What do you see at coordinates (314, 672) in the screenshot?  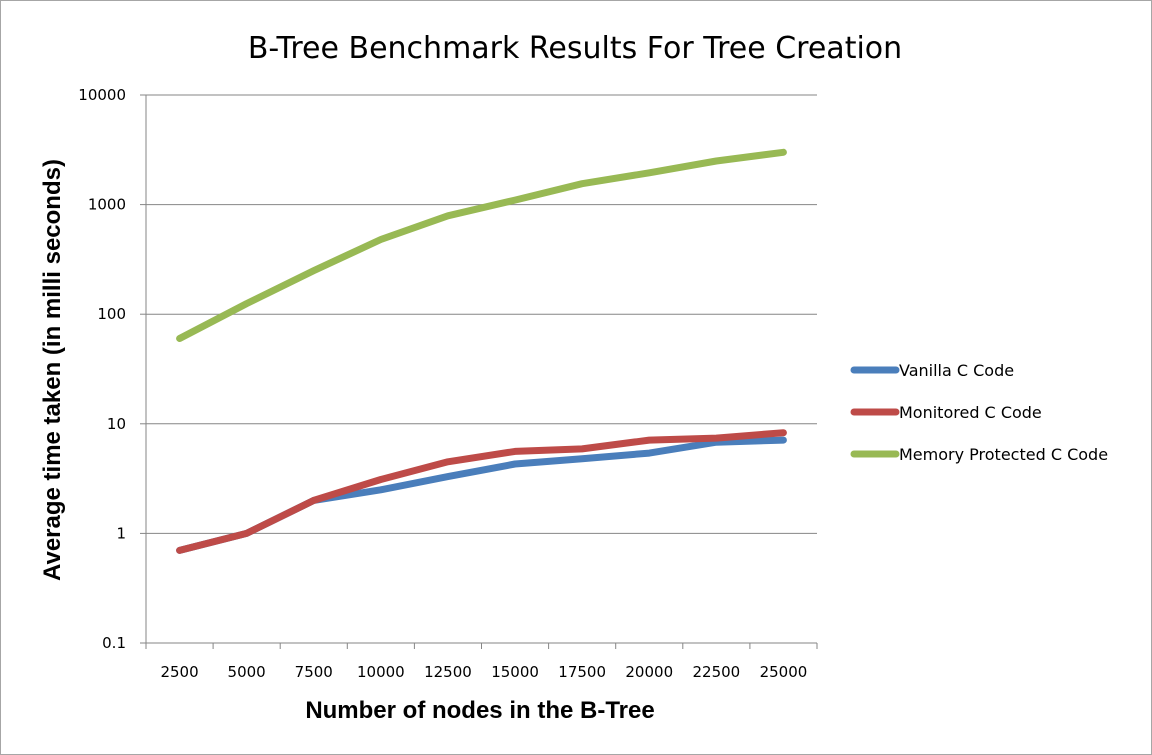 I see `x-tick-label: 7500` at bounding box center [314, 672].